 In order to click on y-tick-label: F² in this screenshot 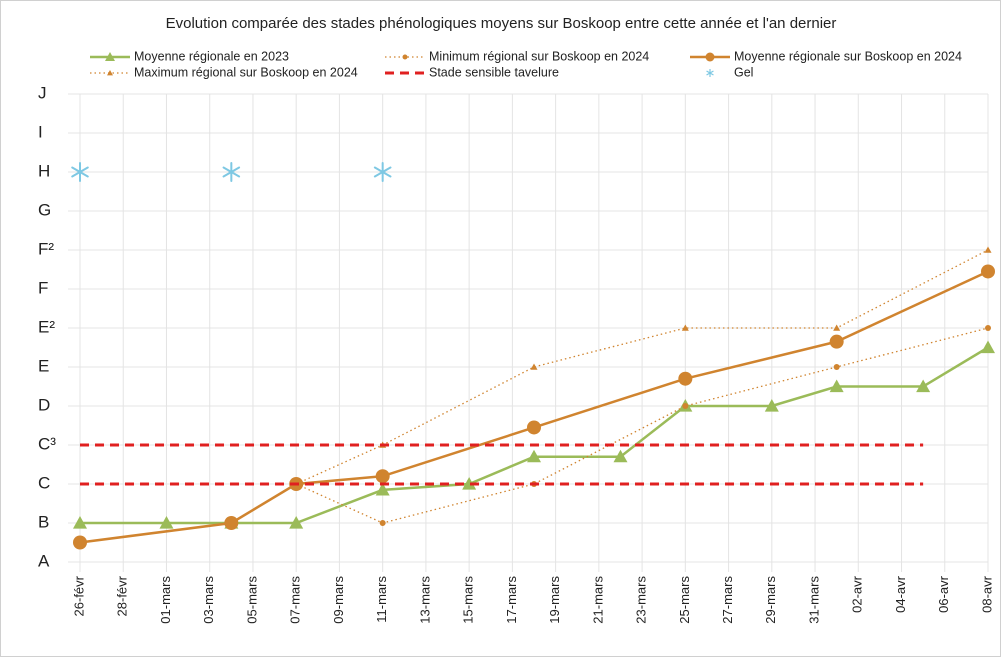, I will do `click(46, 248)`.